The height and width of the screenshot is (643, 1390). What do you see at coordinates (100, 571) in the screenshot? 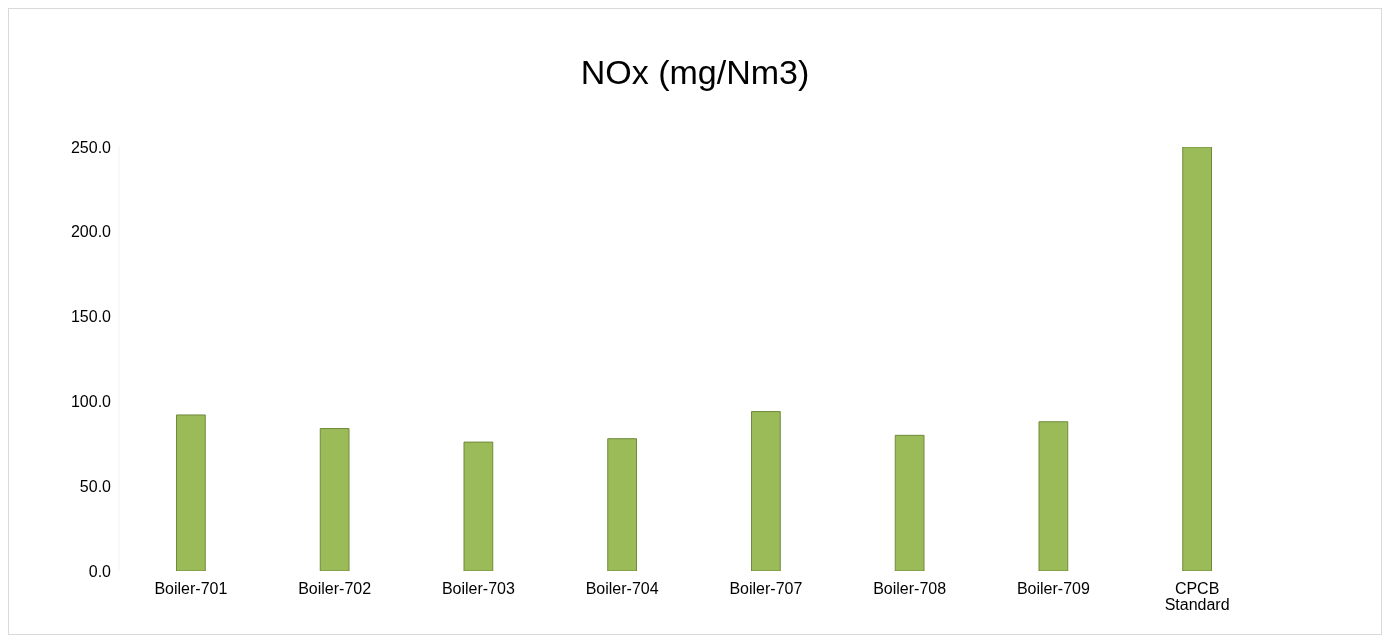
I see `y-tick-label: 0.0` at bounding box center [100, 571].